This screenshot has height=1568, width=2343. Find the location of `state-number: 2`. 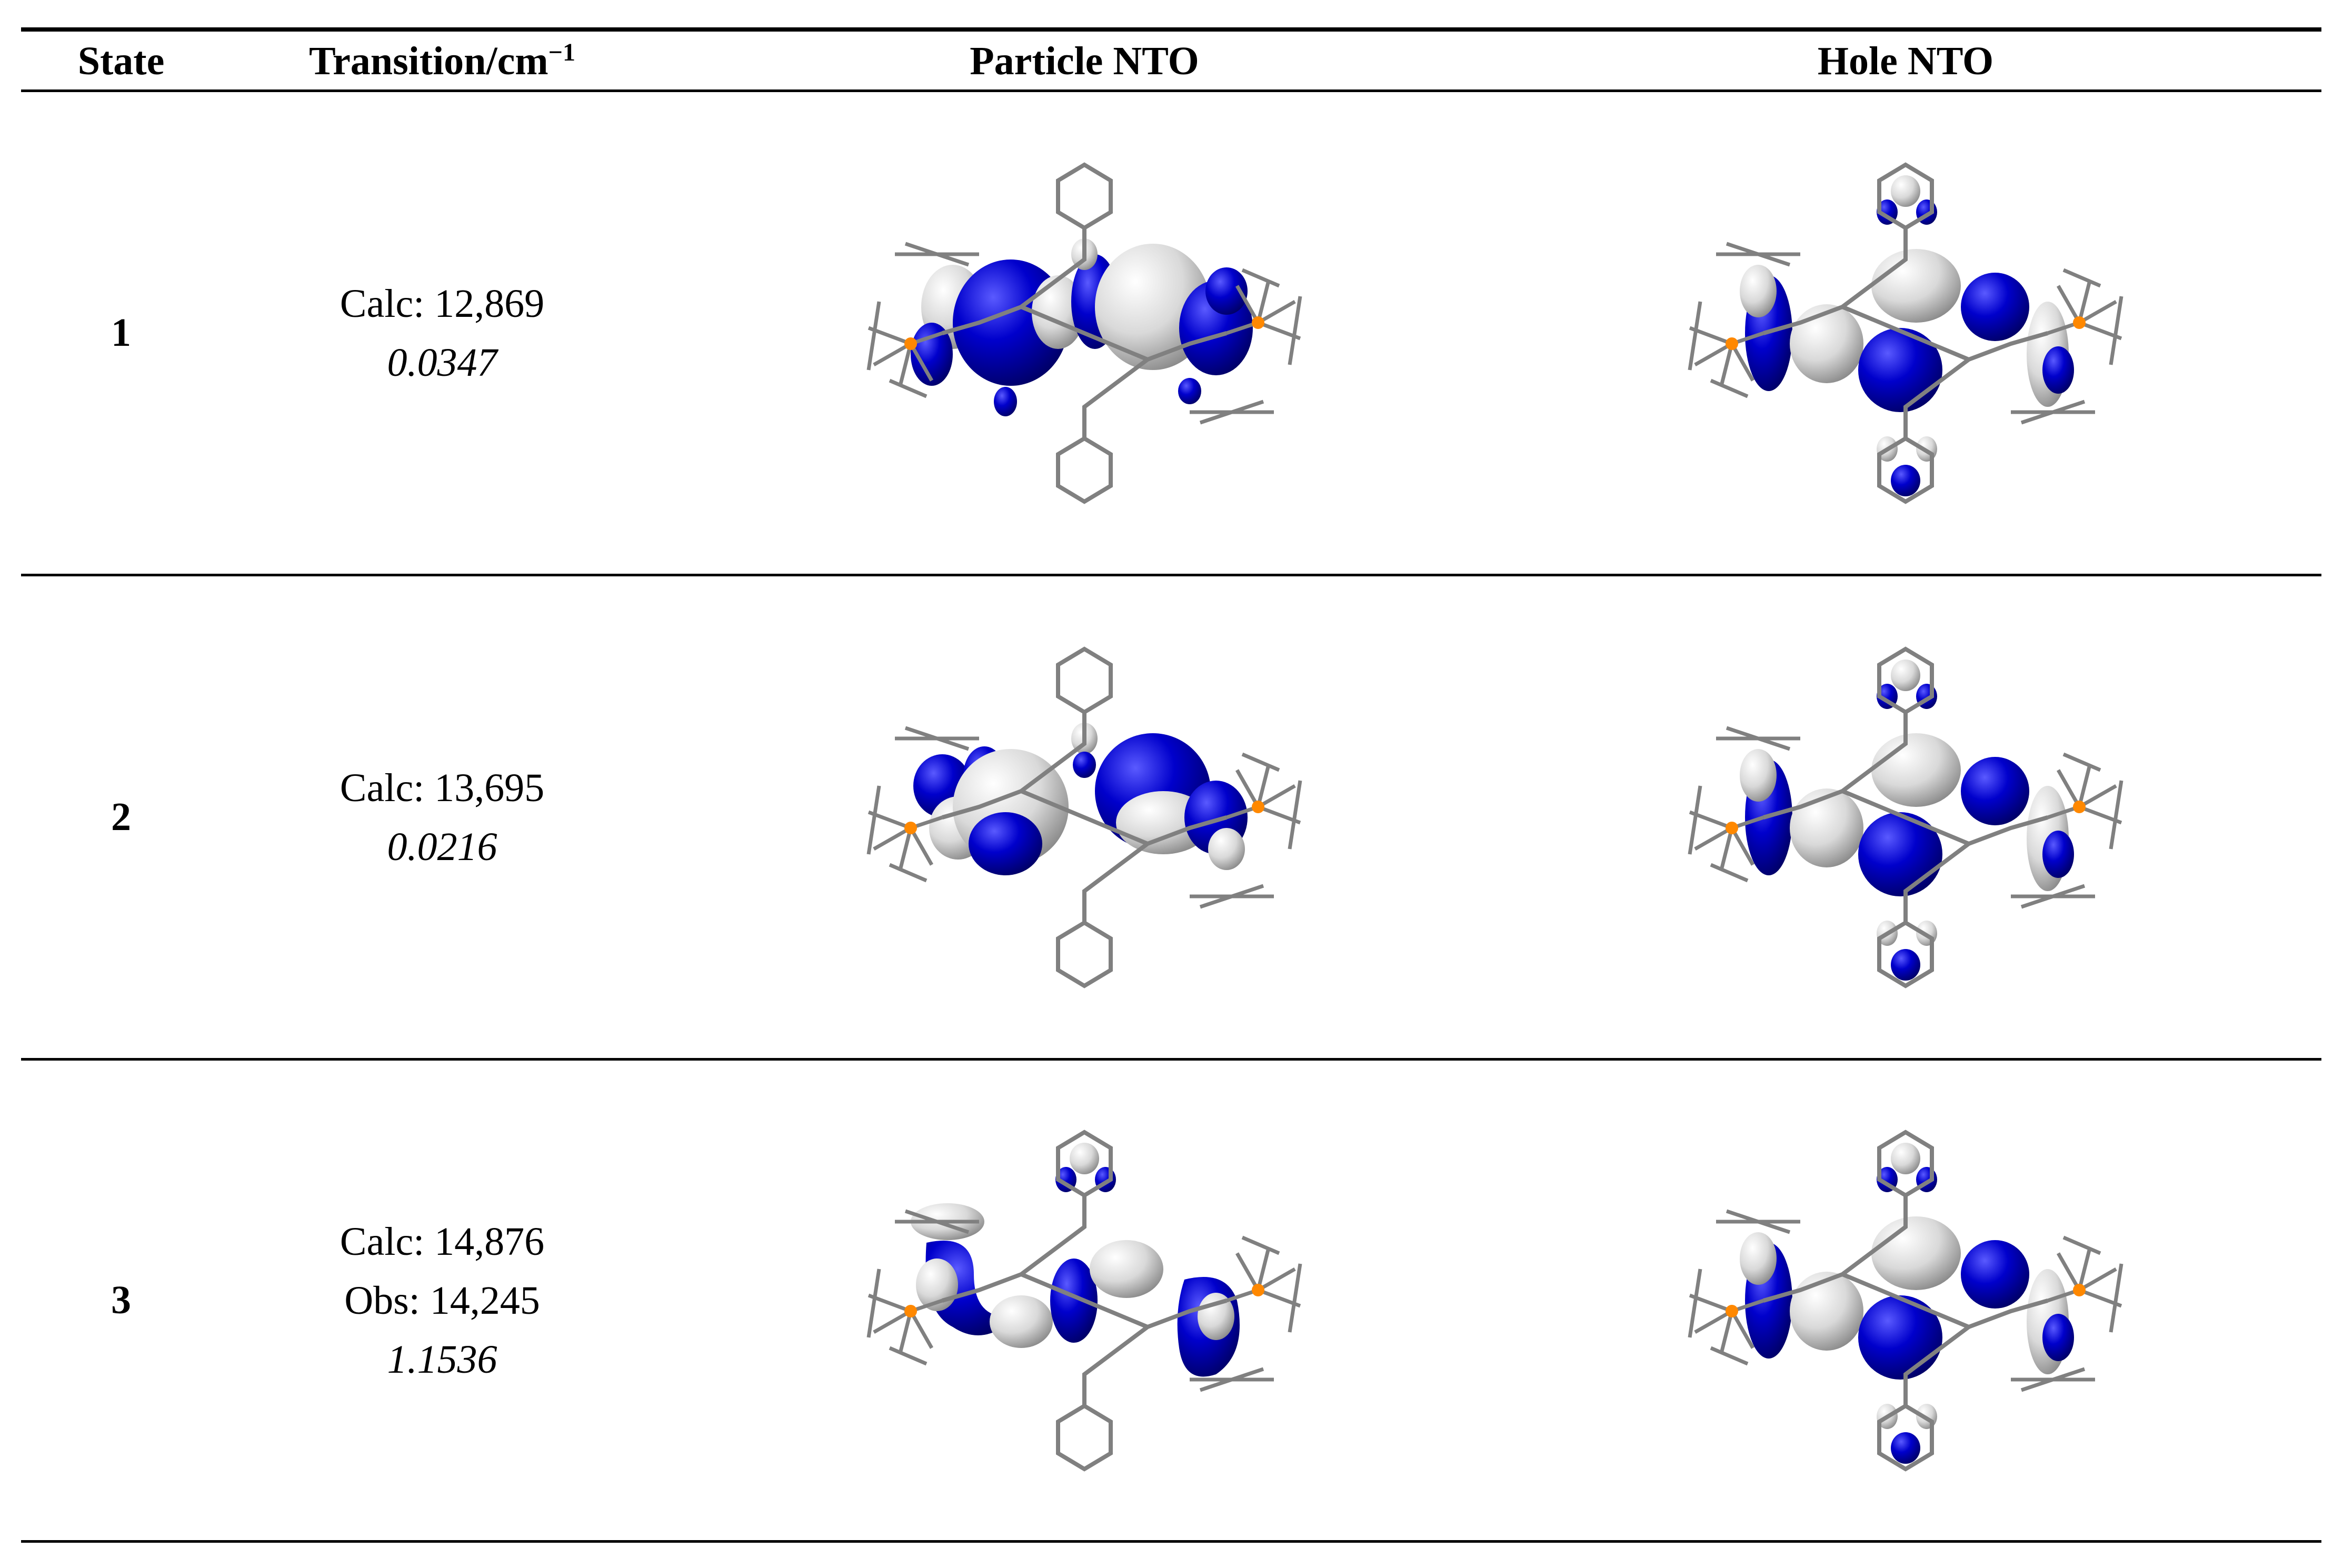

state-number: 2 is located at coordinates (121, 817).